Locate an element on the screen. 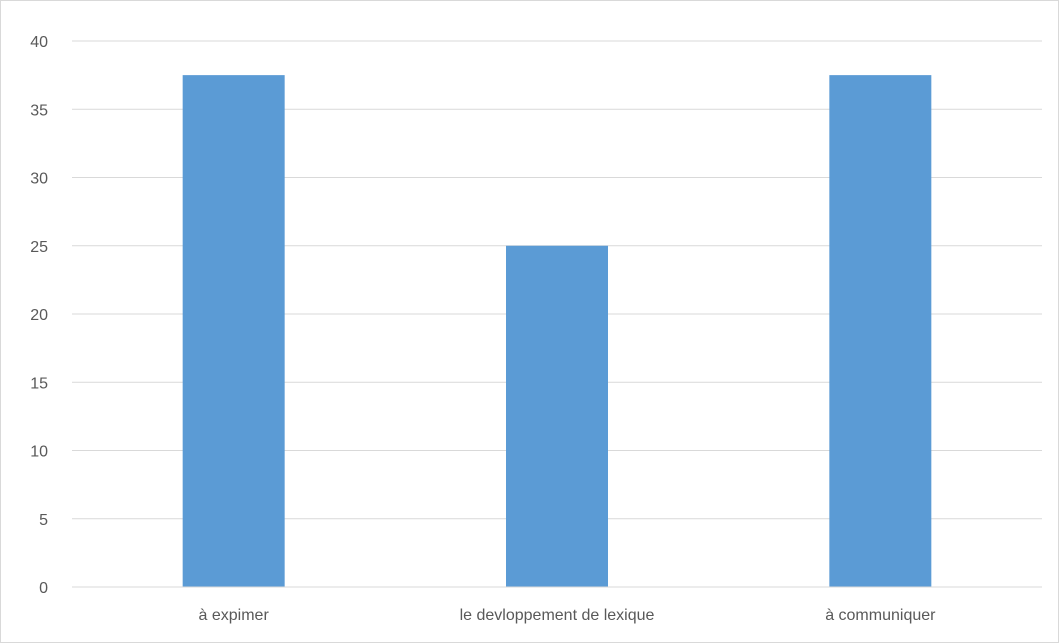 The height and width of the screenshot is (643, 1059). y-tick-label: 10 is located at coordinates (39, 452).